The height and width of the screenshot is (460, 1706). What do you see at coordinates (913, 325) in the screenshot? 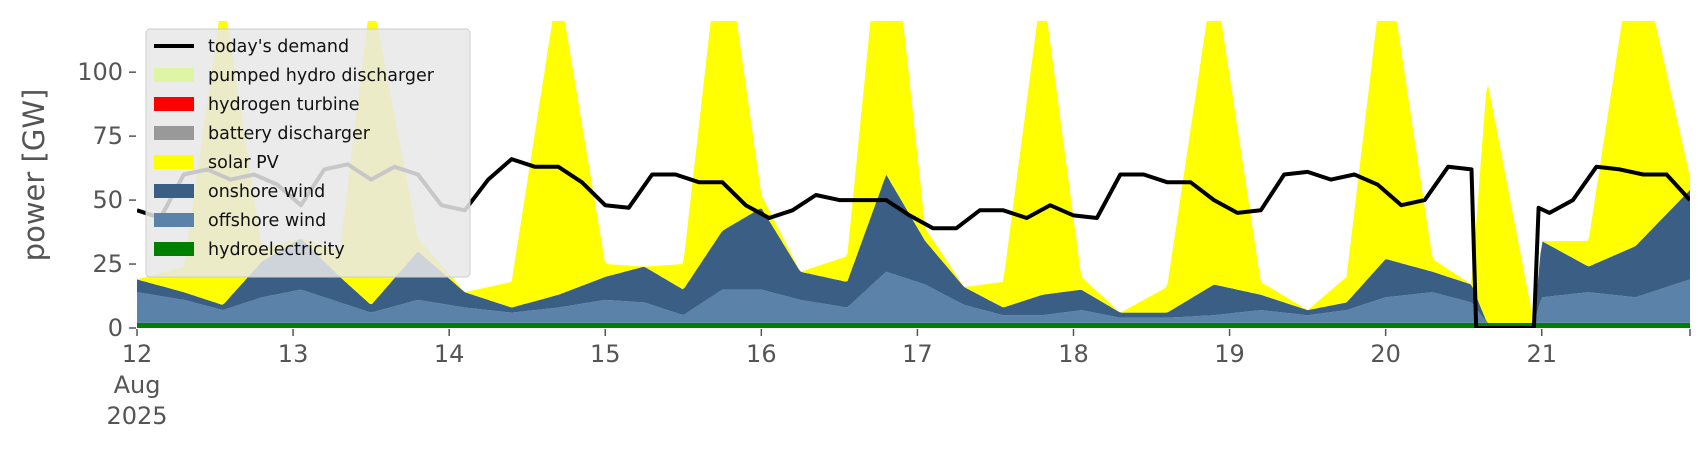
I see `area-hydroelectricity` at bounding box center [913, 325].